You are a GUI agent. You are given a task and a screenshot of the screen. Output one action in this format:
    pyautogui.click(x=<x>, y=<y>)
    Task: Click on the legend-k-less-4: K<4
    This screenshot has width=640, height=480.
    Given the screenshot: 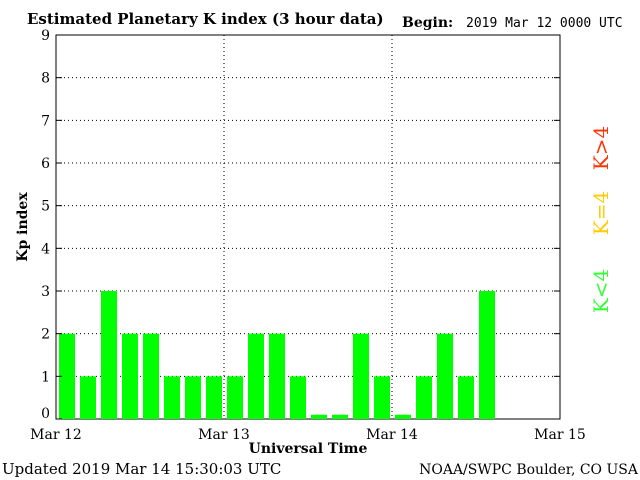 What is the action you would take?
    pyautogui.click(x=601, y=291)
    